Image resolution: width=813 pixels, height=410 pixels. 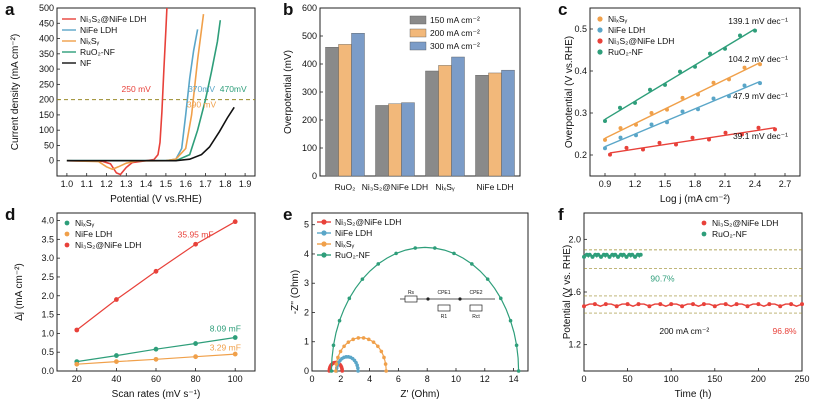 I want to click on nyquist-fit-green, so click(x=425, y=309).